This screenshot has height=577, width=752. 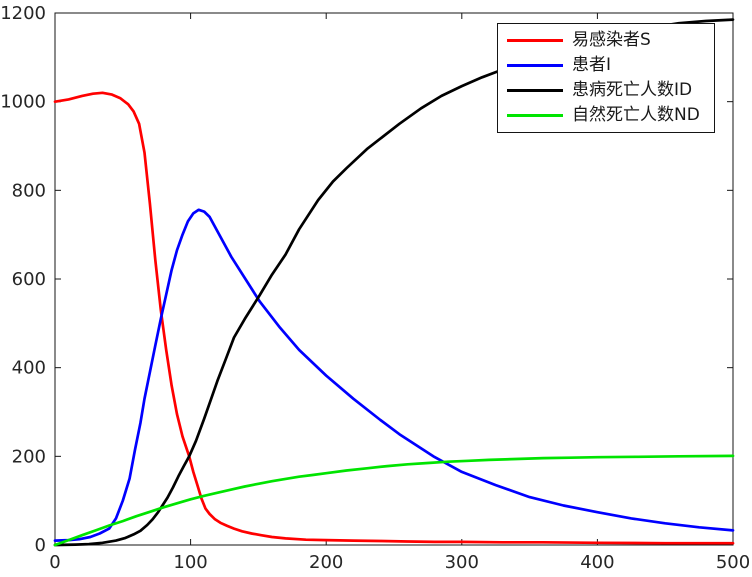 I want to click on x-tick-label: 400, so click(x=597, y=562).